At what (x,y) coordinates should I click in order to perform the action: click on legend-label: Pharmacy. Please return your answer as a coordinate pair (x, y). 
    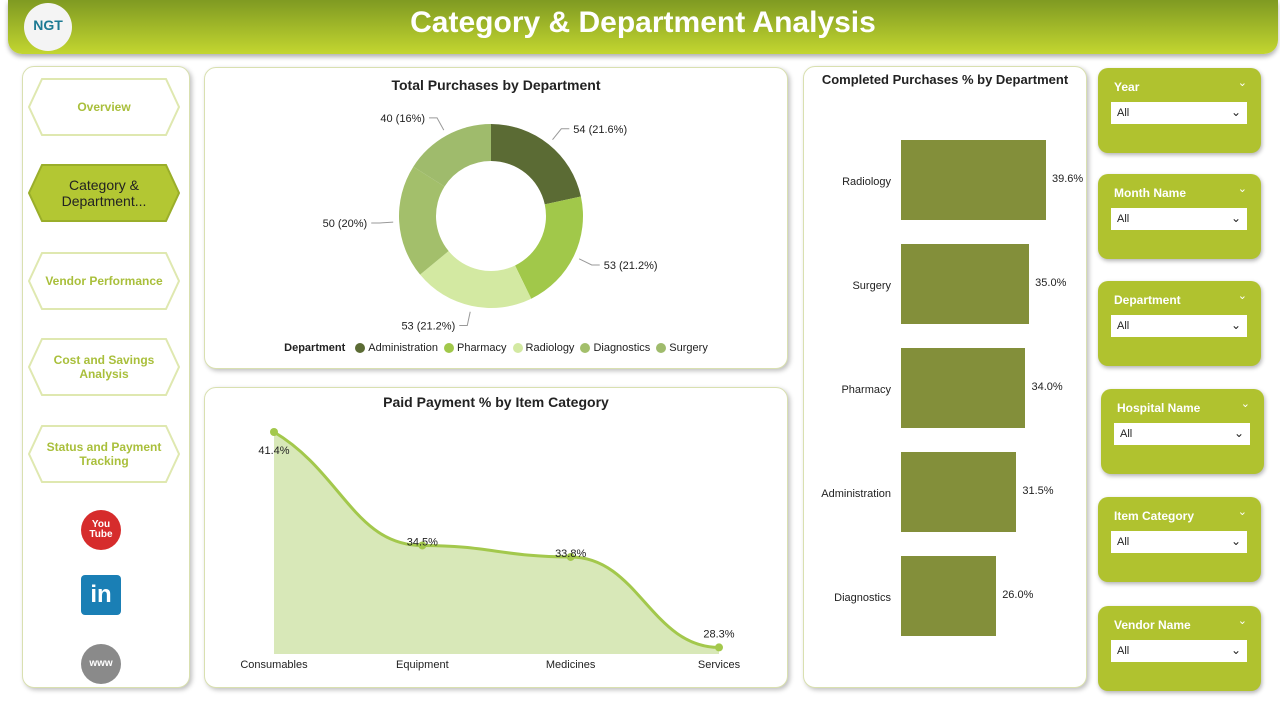
    Looking at the image, I should click on (481, 348).